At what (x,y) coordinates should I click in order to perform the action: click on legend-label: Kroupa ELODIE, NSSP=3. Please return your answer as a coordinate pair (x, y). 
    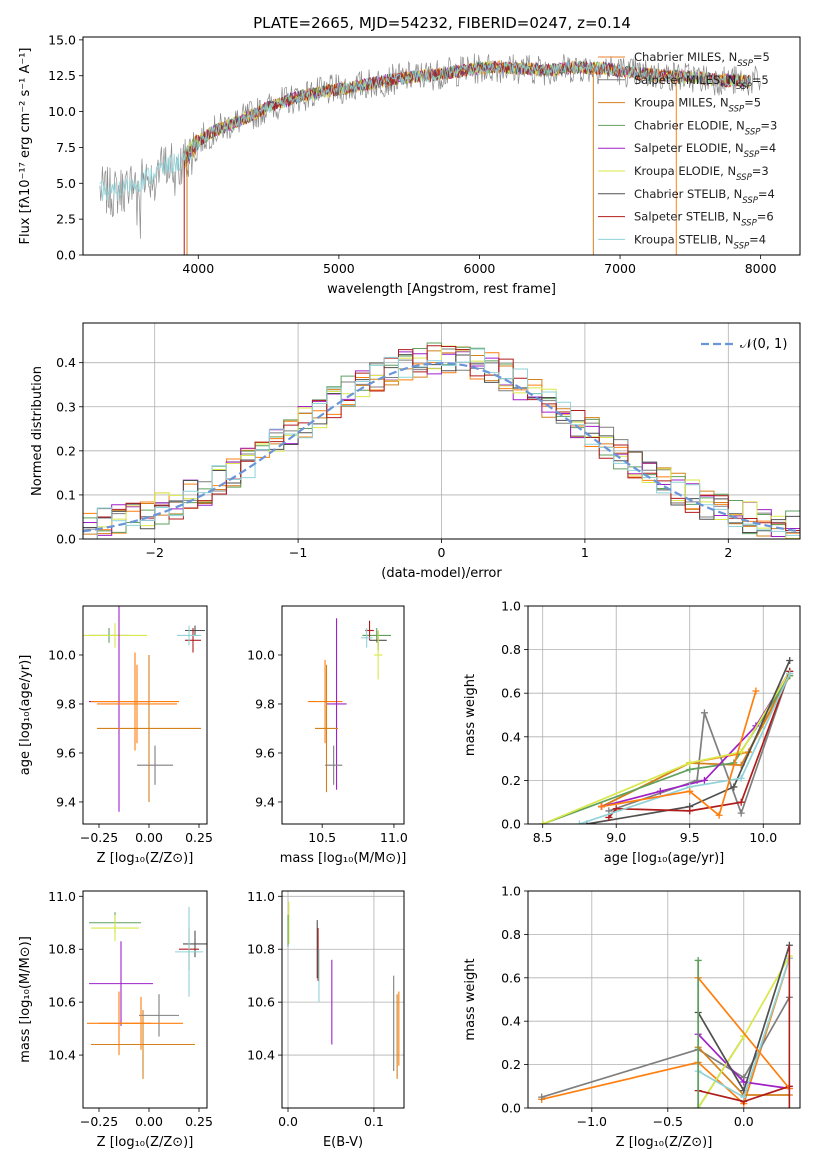
    Looking at the image, I should click on (701, 173).